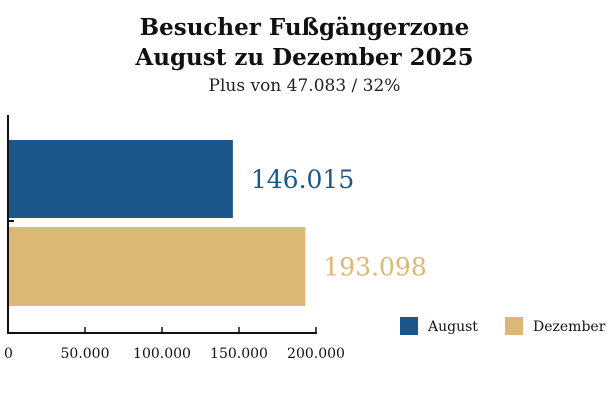 The image size is (609, 406). I want to click on legend-label-august: August, so click(453, 327).